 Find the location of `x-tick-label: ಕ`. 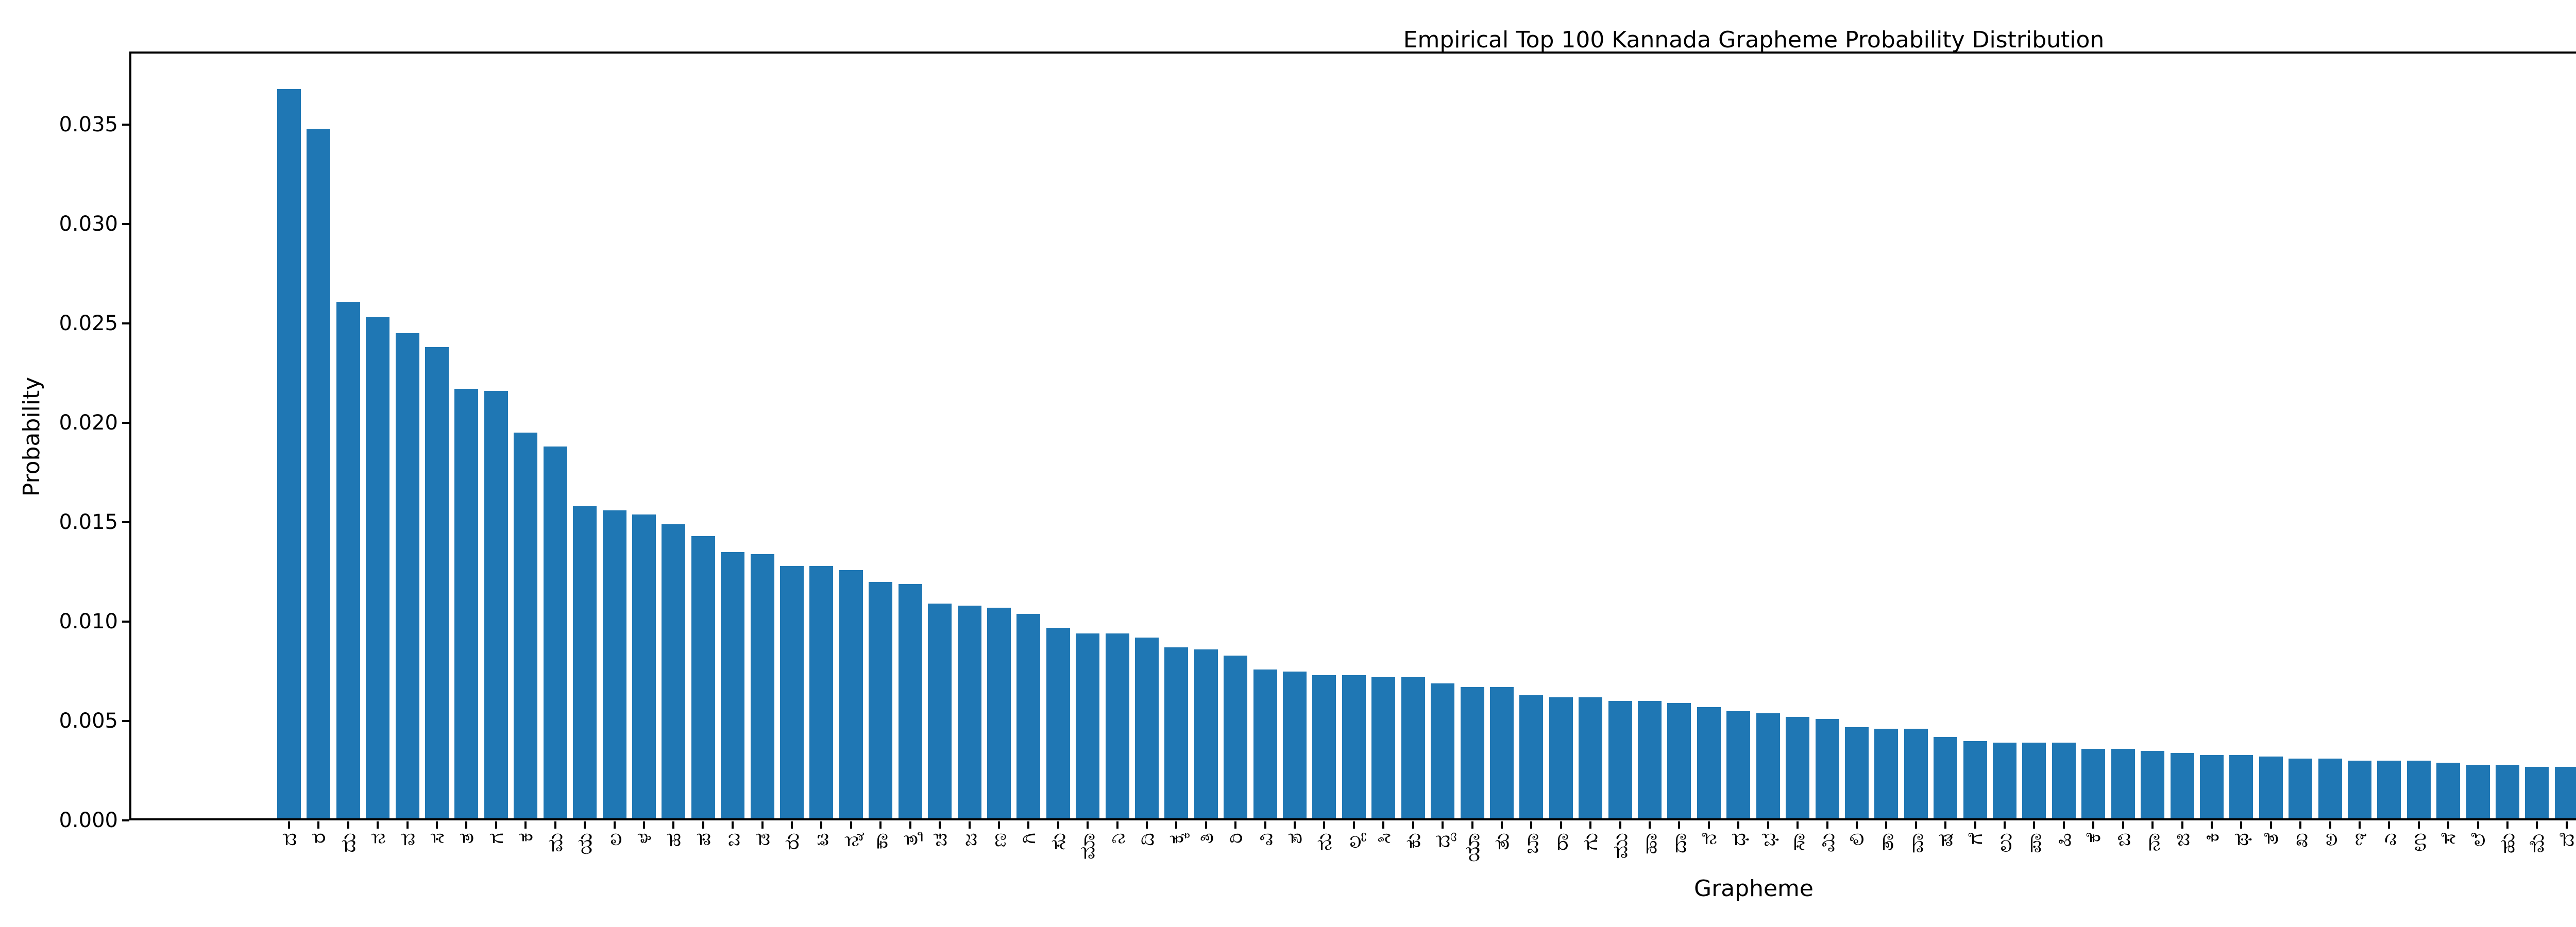

x-tick-label: ಕ is located at coordinates (526, 837).